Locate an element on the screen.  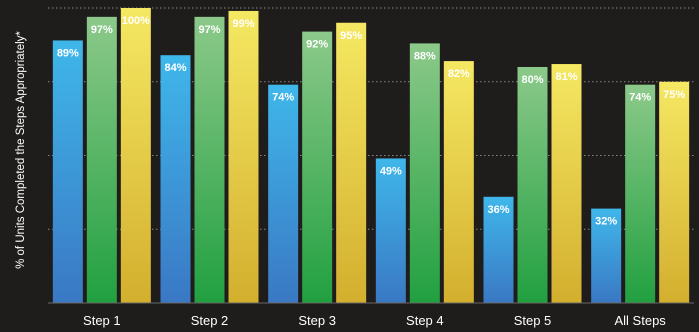
bar-value-label: 75% is located at coordinates (674, 95).